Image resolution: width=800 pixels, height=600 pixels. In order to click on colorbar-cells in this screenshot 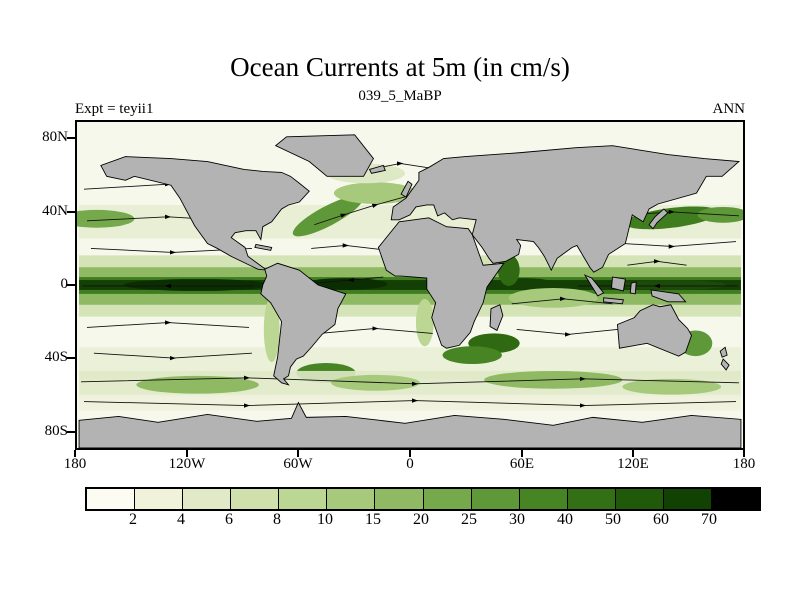, I will do `click(423, 499)`.